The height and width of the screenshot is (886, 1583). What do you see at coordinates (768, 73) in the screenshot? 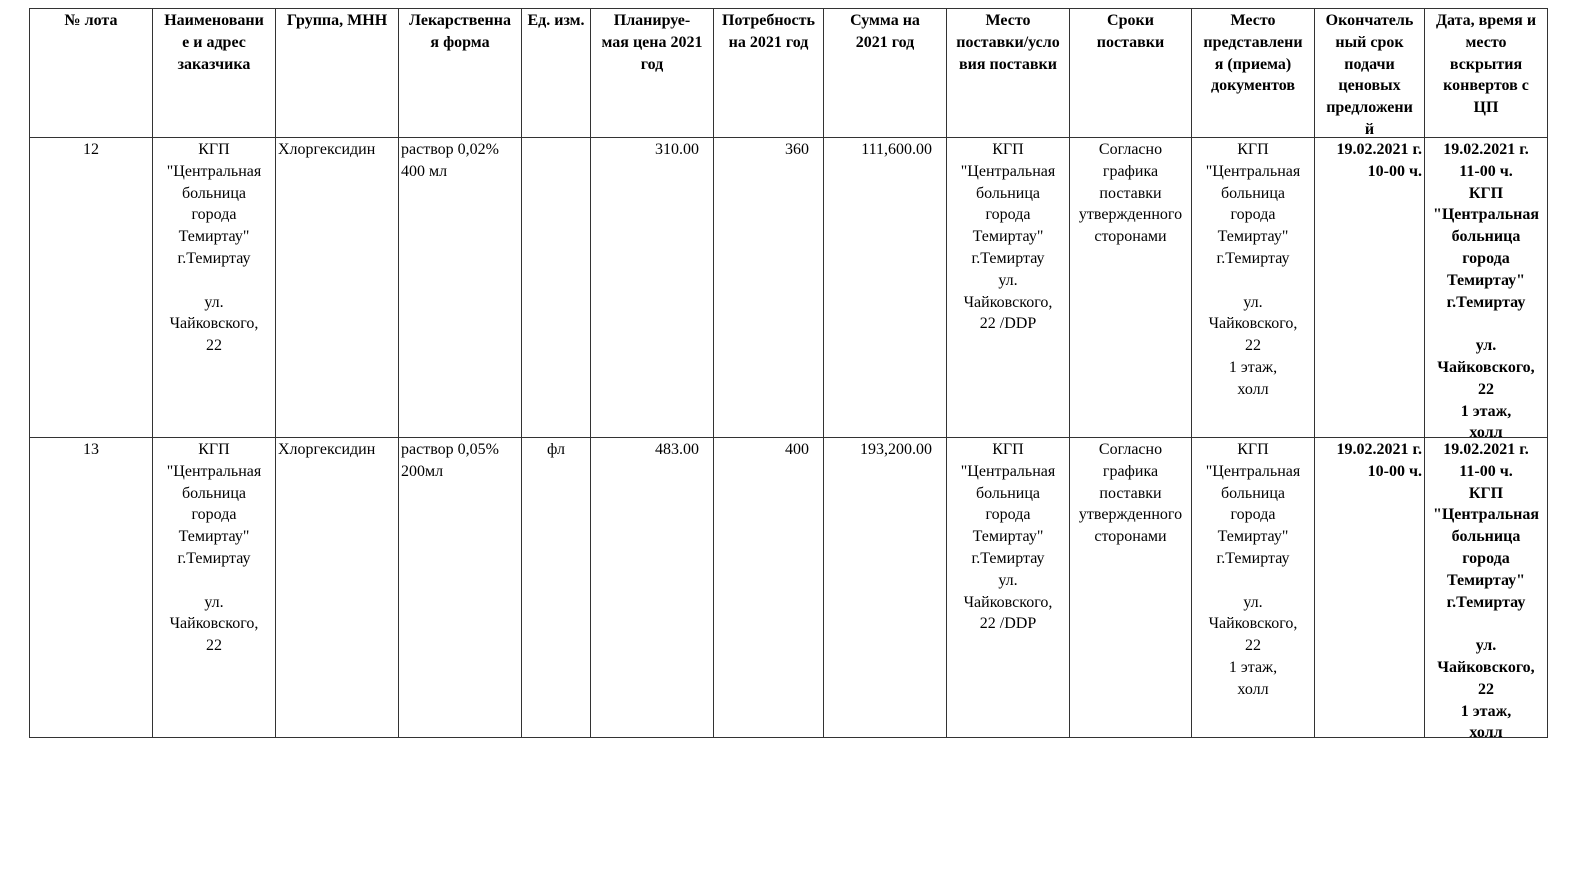
I see `header-quantity: Потребность на 2021 год` at bounding box center [768, 73].